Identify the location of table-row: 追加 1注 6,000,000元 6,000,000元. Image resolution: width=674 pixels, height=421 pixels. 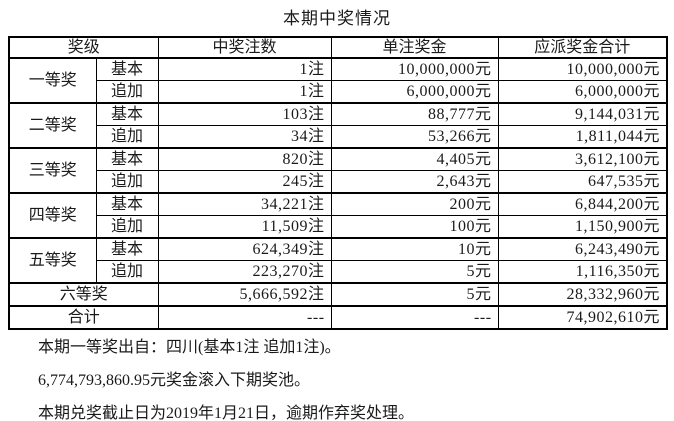
(338, 92).